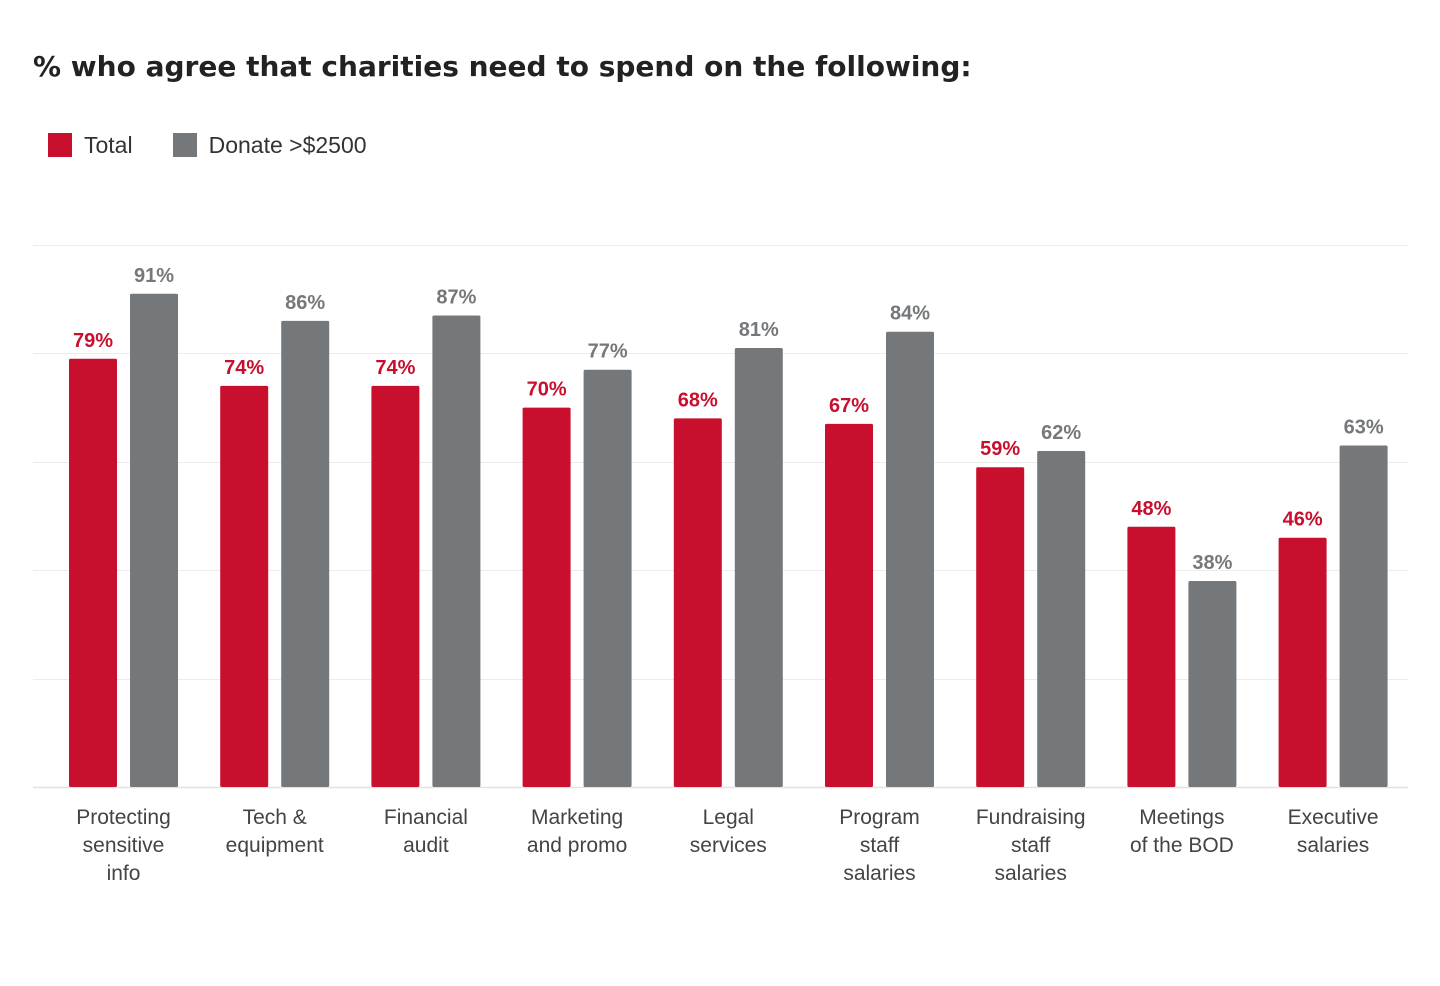 This screenshot has height=986, width=1440. Describe the element at coordinates (1333, 831) in the screenshot. I see `category-label: Executive salaries` at that location.